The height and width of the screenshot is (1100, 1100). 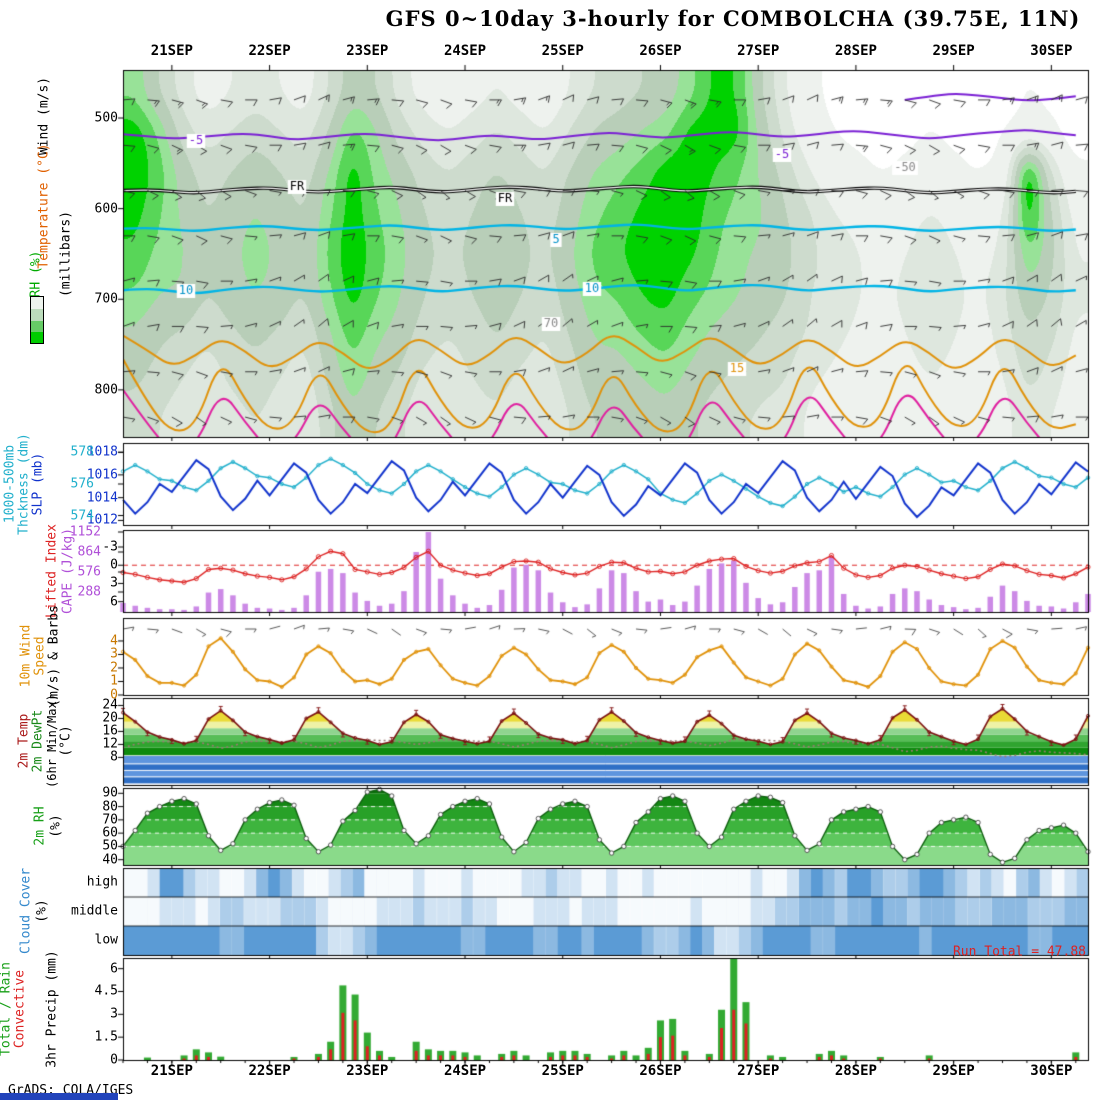 What do you see at coordinates (562, 51) in the screenshot?
I see `date-label-top: 25SEP` at bounding box center [562, 51].